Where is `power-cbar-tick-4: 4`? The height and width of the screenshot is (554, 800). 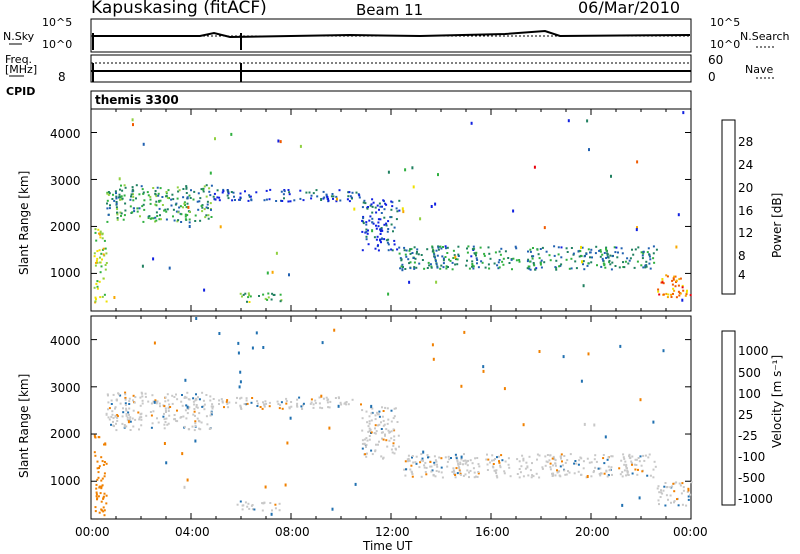
power-cbar-tick-4: 4 is located at coordinates (742, 275).